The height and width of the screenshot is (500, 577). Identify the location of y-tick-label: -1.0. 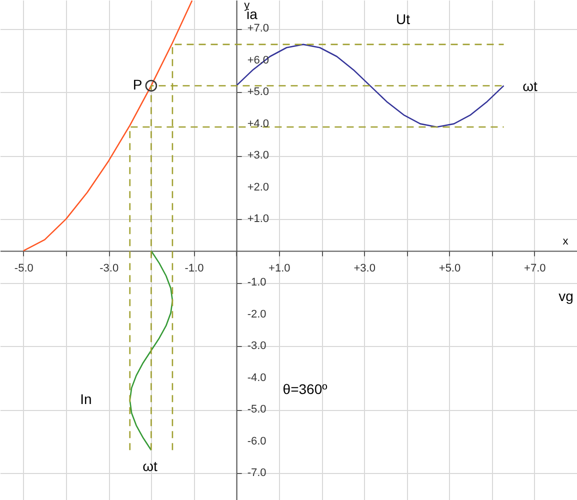
(256, 282).